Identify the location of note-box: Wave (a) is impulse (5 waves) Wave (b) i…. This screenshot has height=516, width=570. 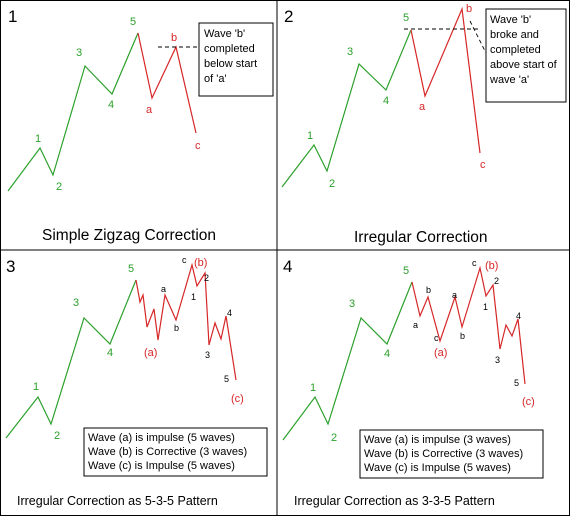
(175, 452).